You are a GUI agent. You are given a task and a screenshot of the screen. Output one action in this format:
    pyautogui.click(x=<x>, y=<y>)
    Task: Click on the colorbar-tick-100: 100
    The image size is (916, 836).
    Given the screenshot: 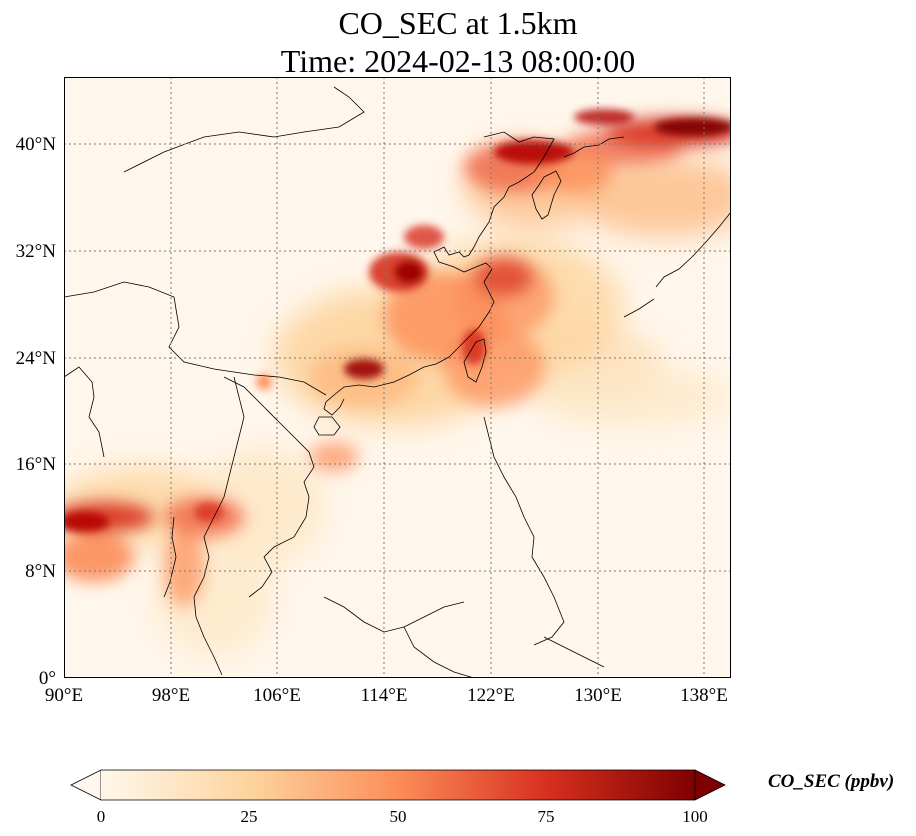 What is the action you would take?
    pyautogui.click(x=695, y=816)
    